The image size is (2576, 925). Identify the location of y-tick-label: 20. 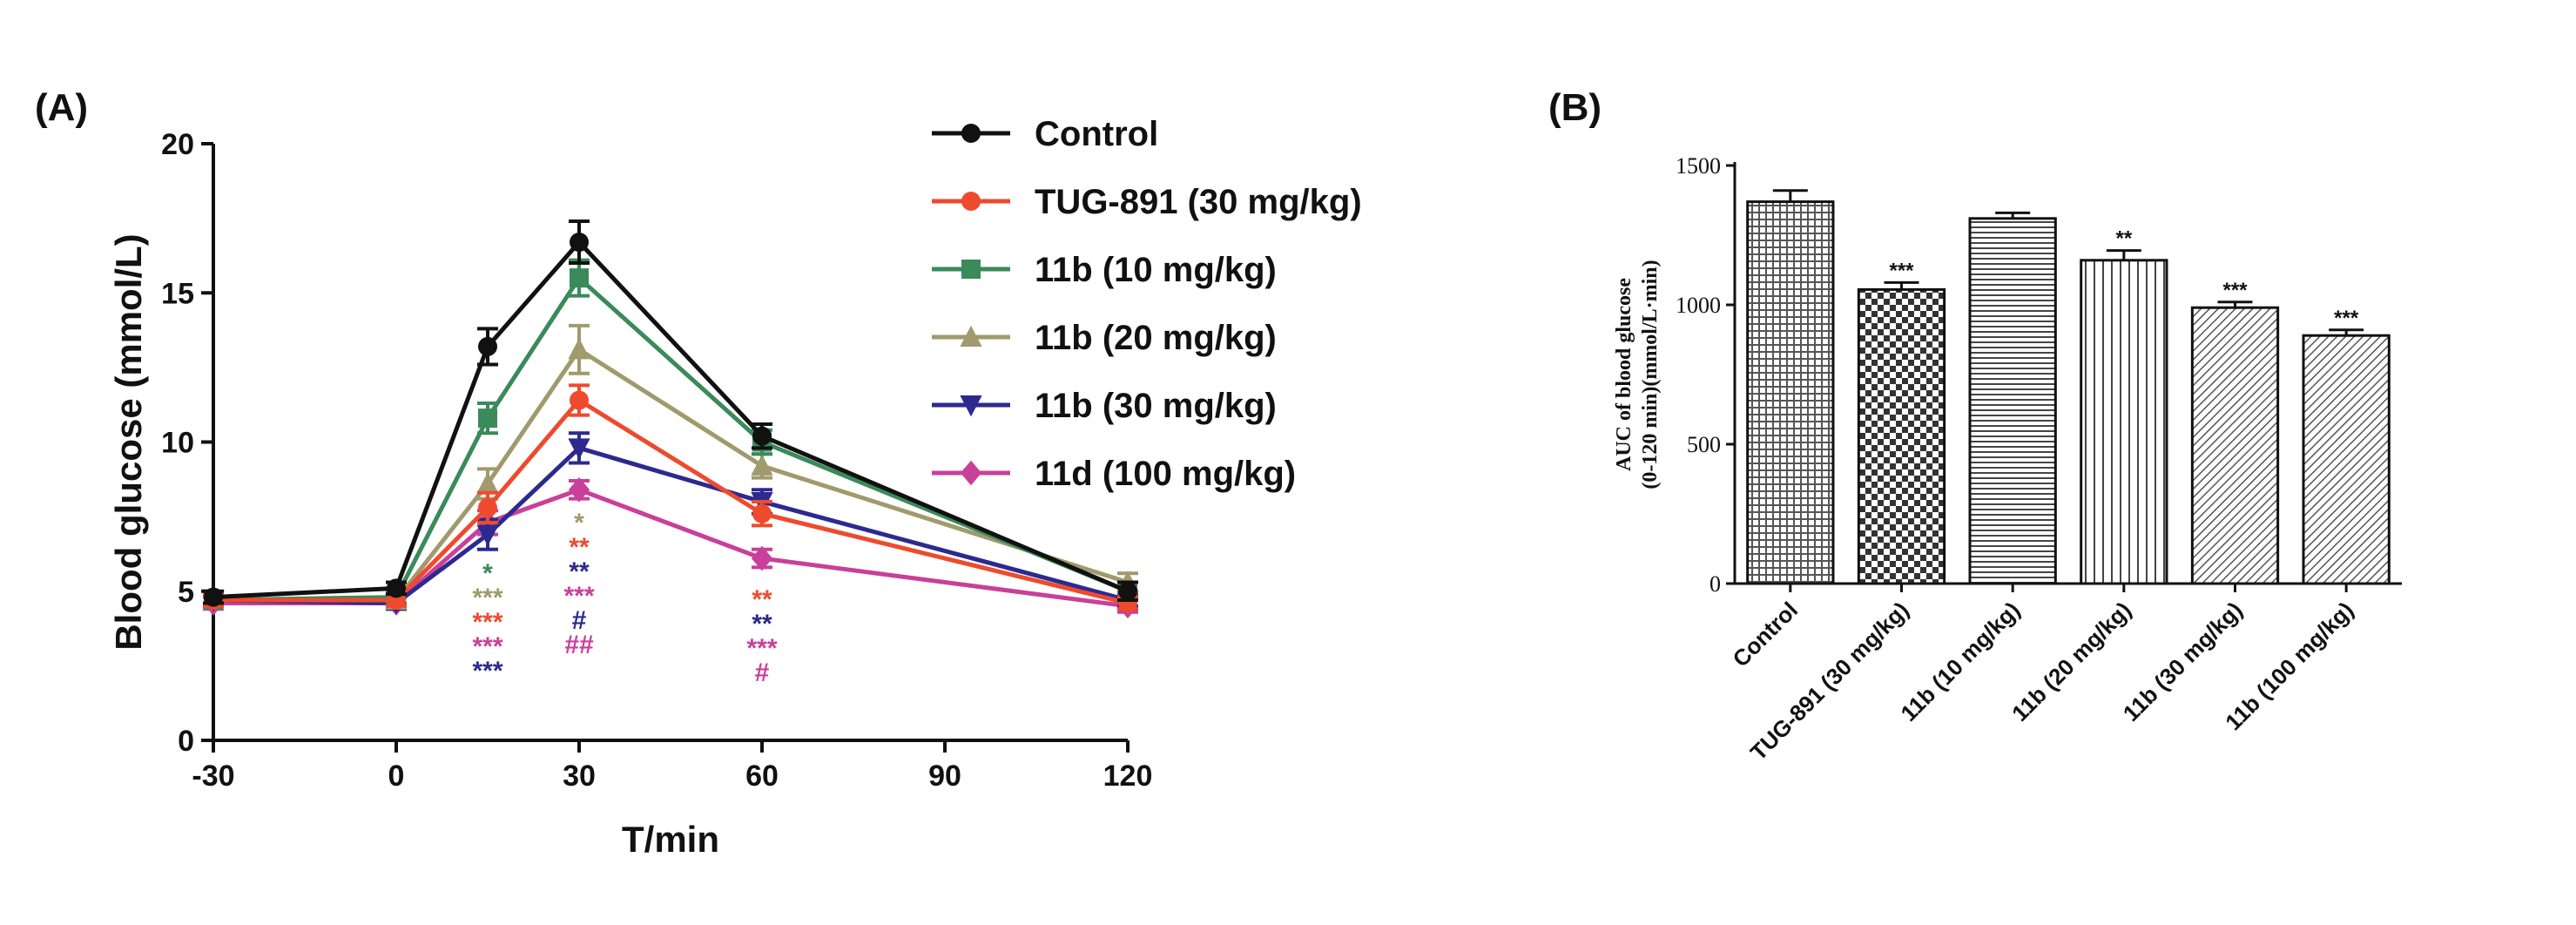
(178, 144).